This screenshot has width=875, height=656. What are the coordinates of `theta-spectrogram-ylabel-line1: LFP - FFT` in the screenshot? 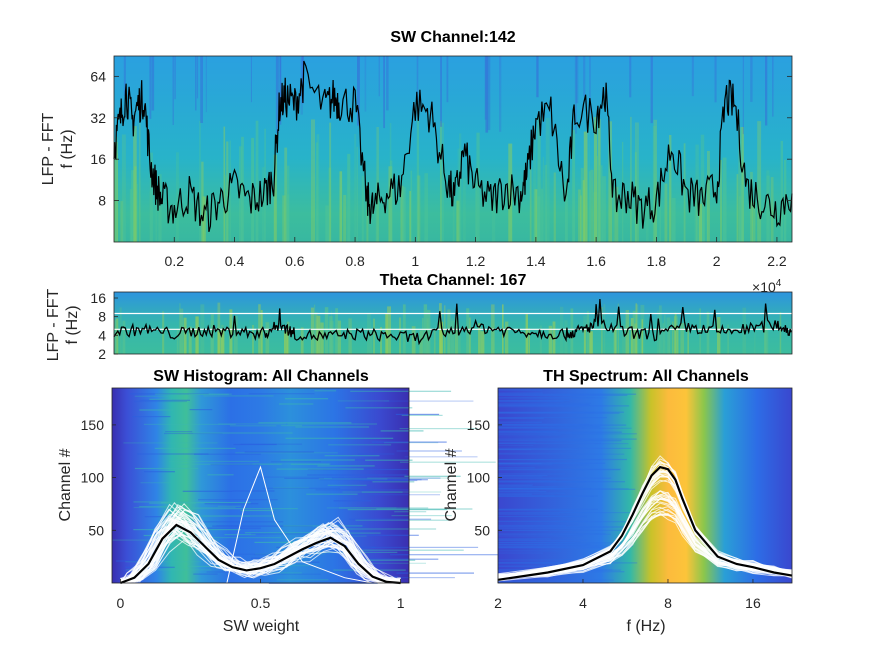 It's located at (53, 324).